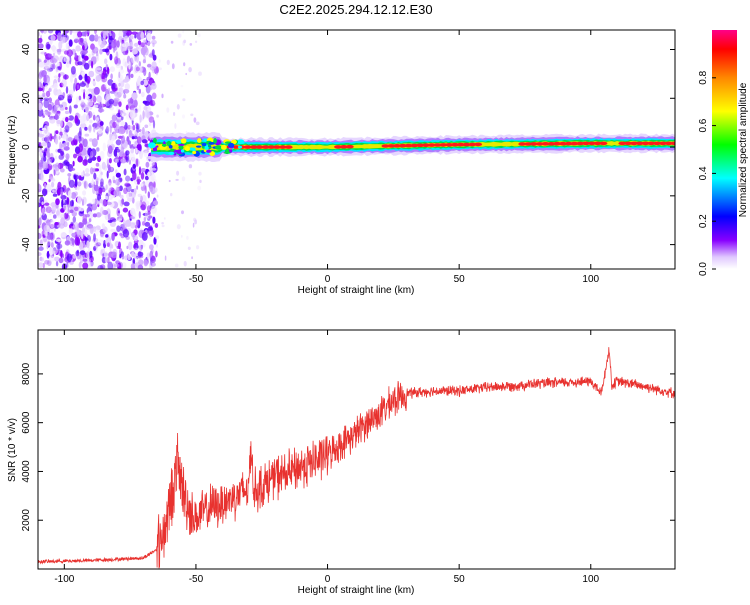 This screenshot has width=750, height=605. Describe the element at coordinates (26, 422) in the screenshot. I see `snr-y-tick-label-2: 6000` at that location.